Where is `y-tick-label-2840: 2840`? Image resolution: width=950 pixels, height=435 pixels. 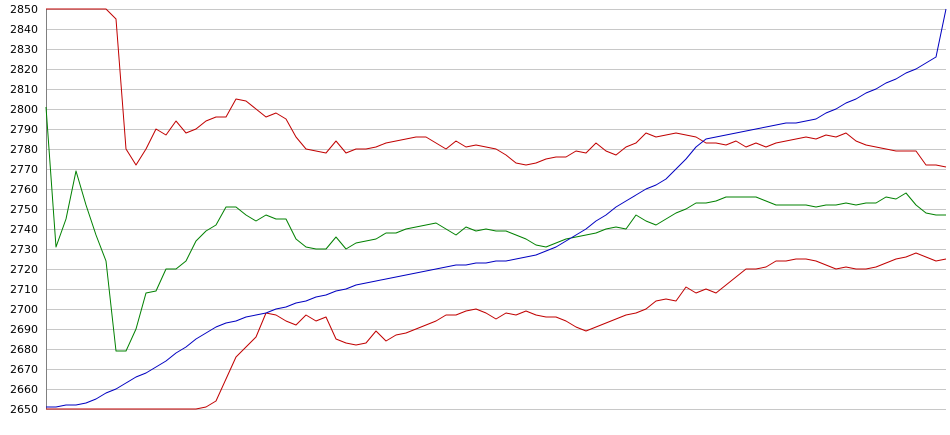
y-tick-label-2840: 2840 is located at coordinates (24, 29).